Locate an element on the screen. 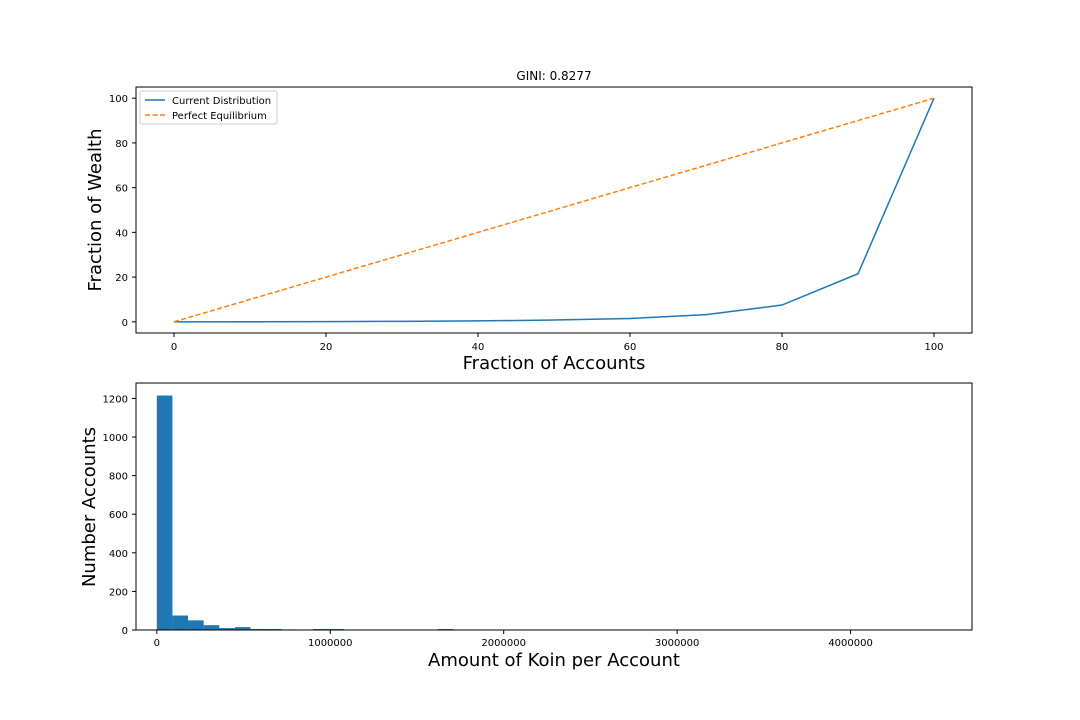  histogram-y-axis-label: Number Accounts is located at coordinates (89, 507).